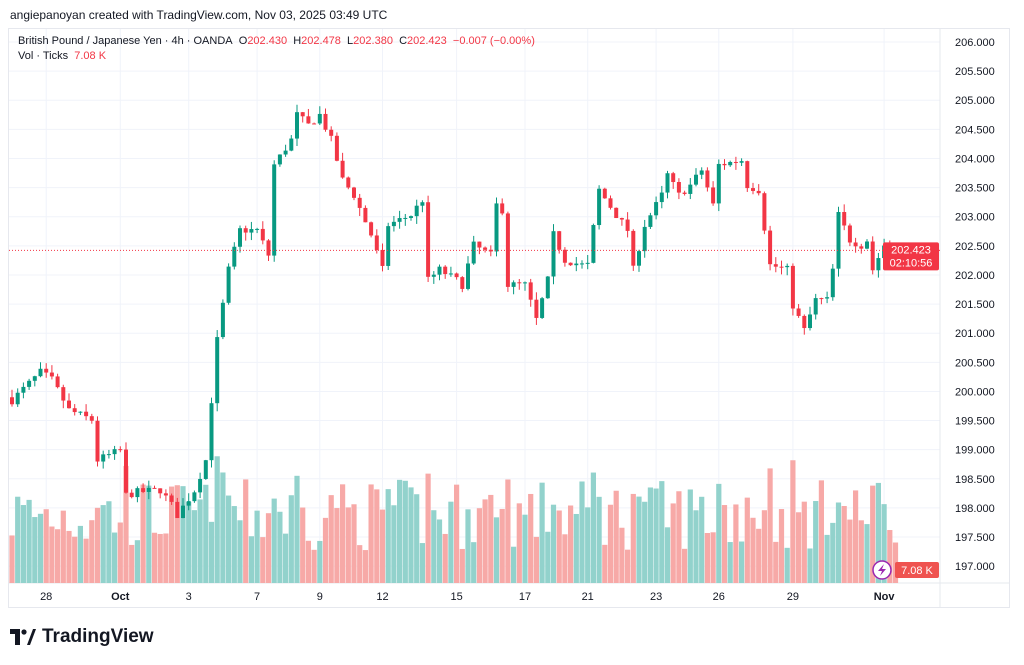 The height and width of the screenshot is (665, 1024). Describe the element at coordinates (427, 41) in the screenshot. I see `close-value: 202.423` at that location.